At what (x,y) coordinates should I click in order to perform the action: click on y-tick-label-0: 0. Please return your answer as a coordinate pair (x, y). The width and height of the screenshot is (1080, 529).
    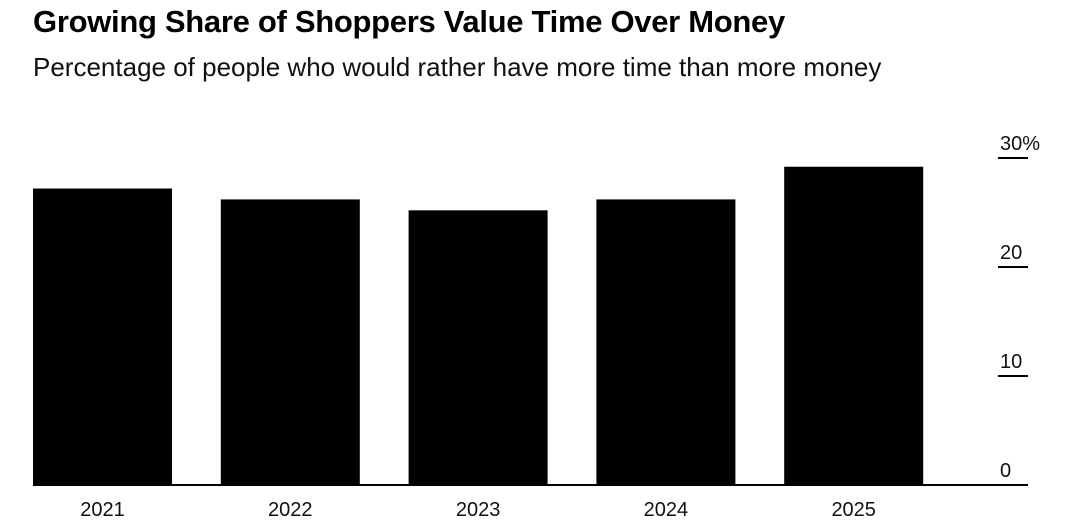
    Looking at the image, I should click on (1005, 471).